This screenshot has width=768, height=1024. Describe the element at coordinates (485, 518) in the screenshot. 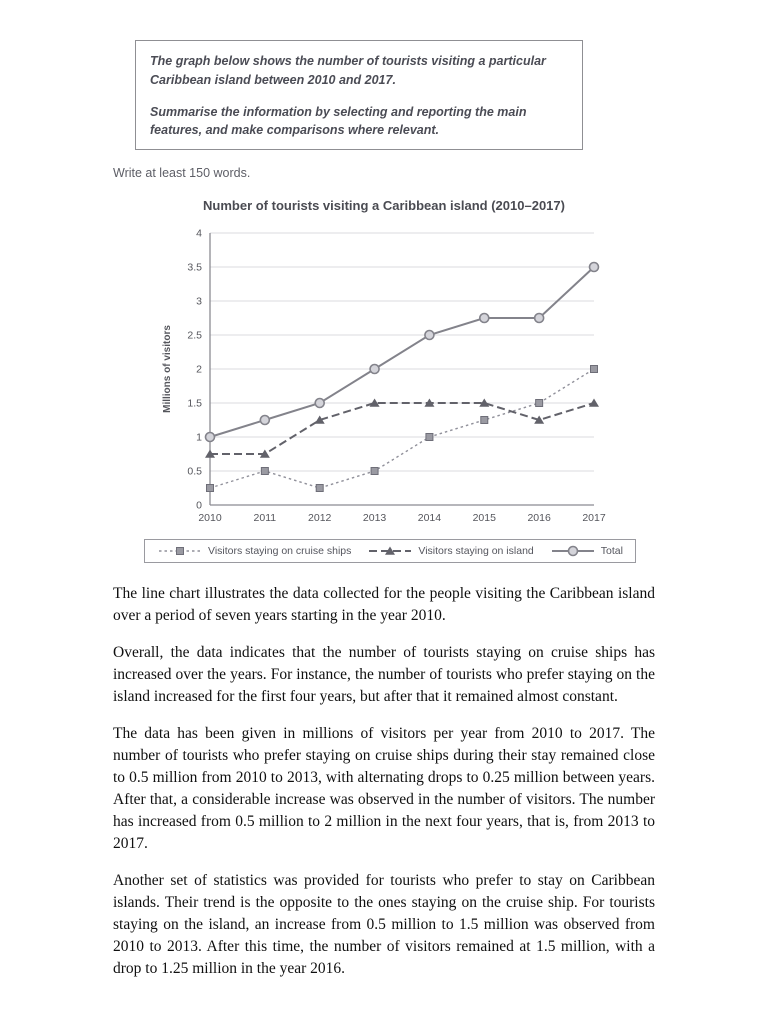

I see `x-tick-label: 2015` at that location.